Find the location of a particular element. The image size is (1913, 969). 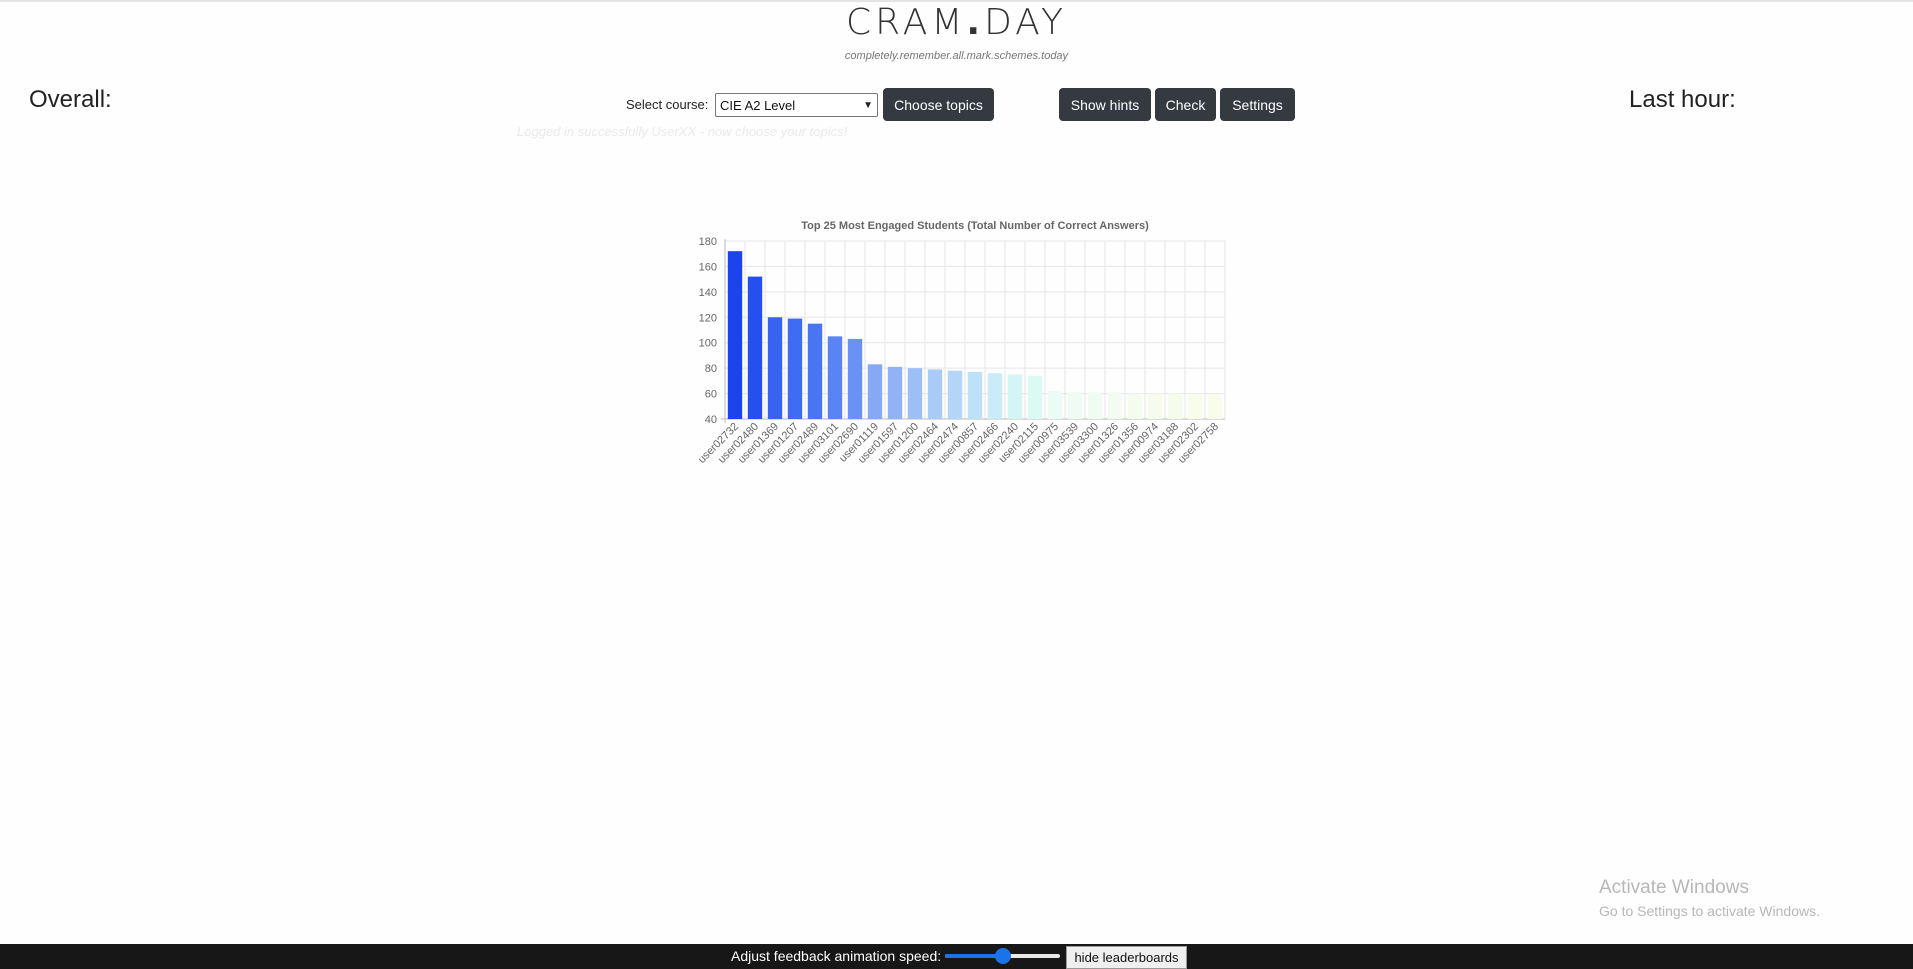

course-select-label: Select course: is located at coordinates (667, 104).